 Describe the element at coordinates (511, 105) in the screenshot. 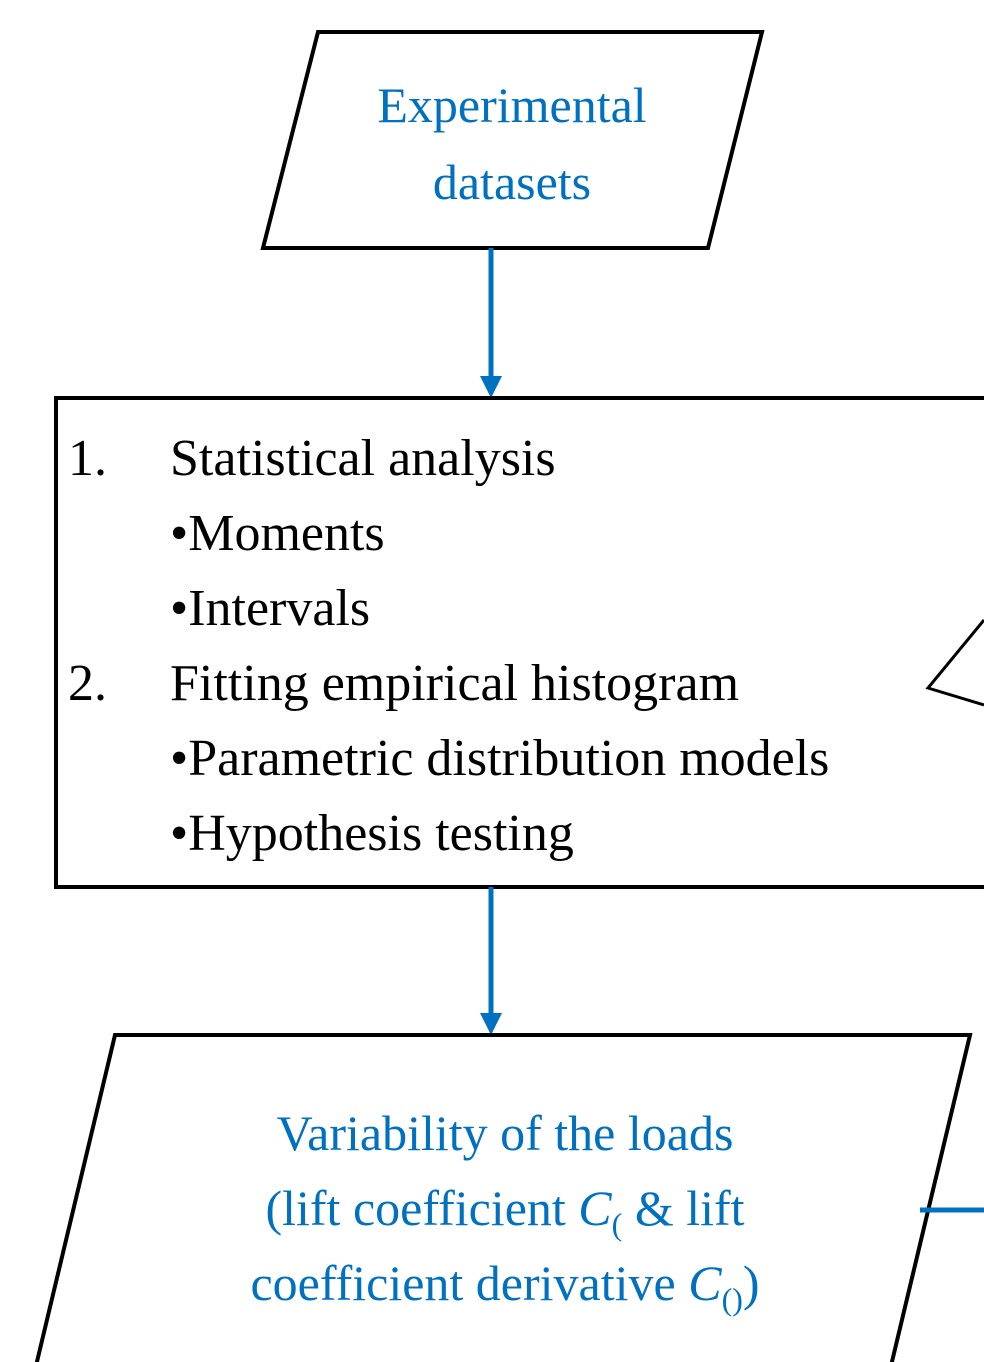

I see `node-label: Experimental` at that location.